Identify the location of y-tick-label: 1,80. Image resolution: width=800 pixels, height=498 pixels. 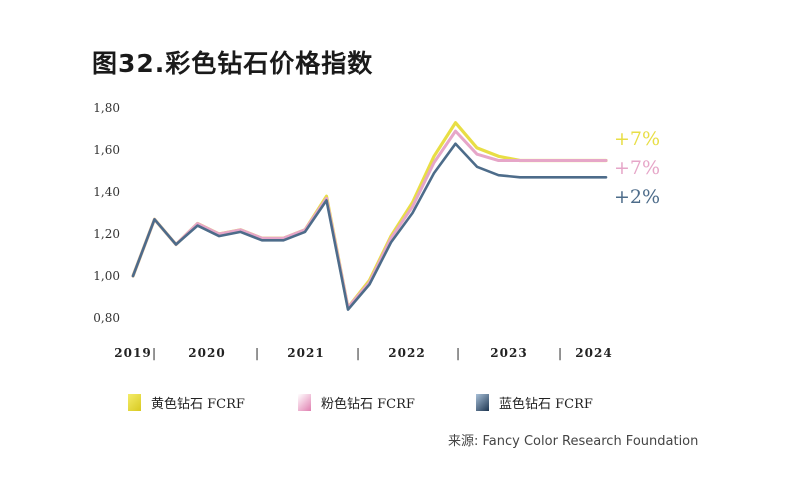
(106, 108).